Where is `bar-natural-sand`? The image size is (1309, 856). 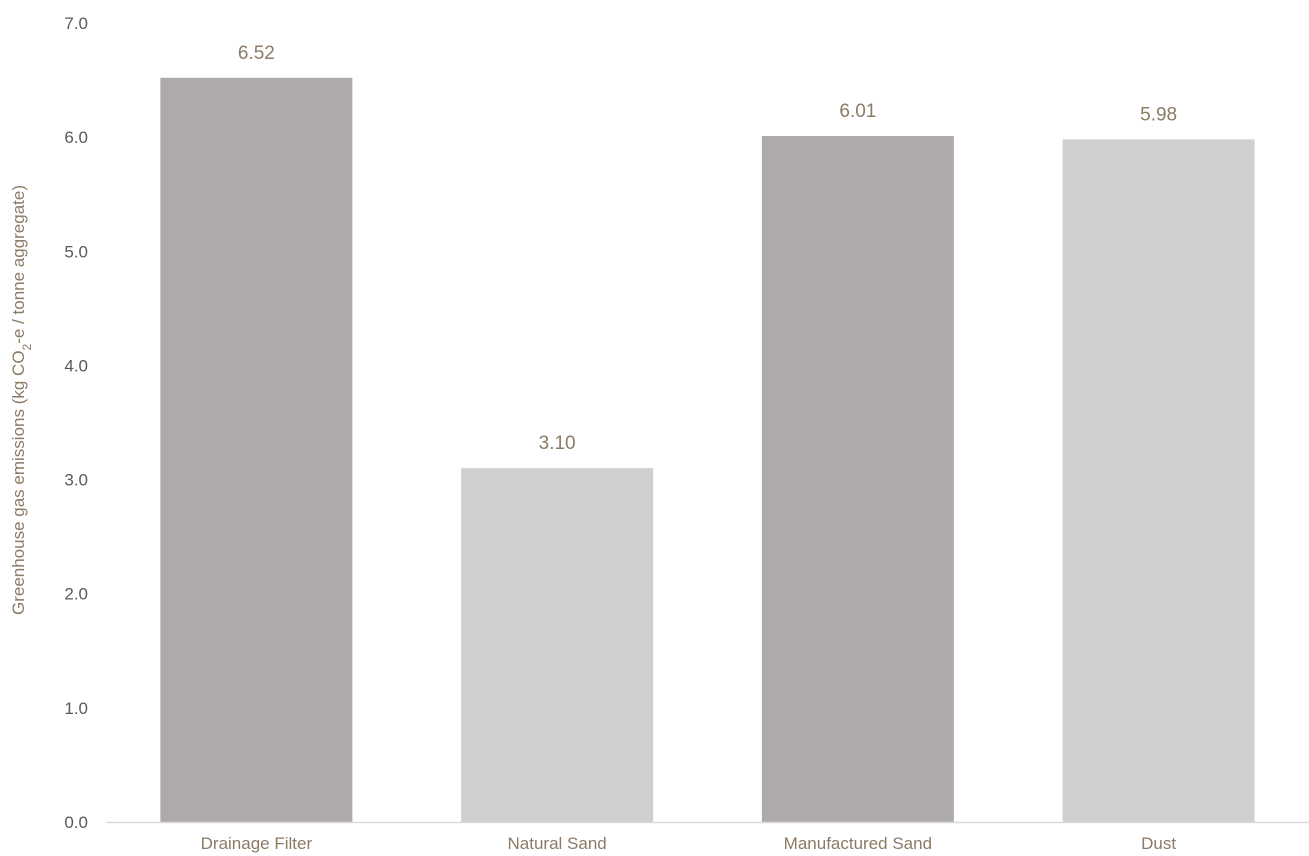
bar-natural-sand is located at coordinates (557, 645).